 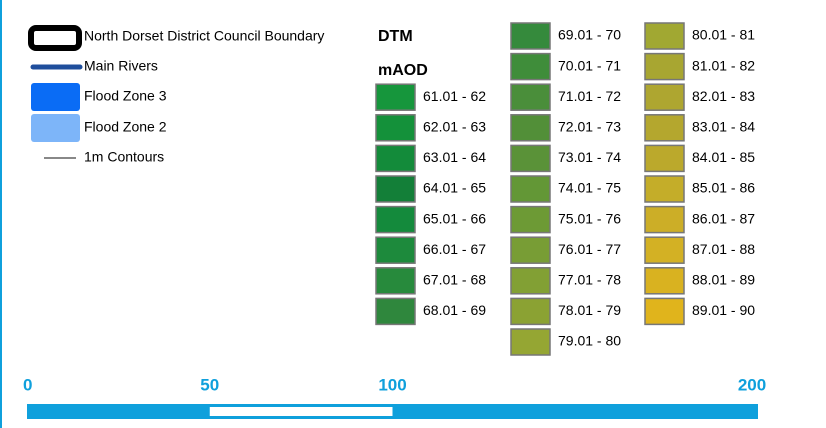 What do you see at coordinates (723, 35) in the screenshot?
I see `class-label: 80.01 - 81` at bounding box center [723, 35].